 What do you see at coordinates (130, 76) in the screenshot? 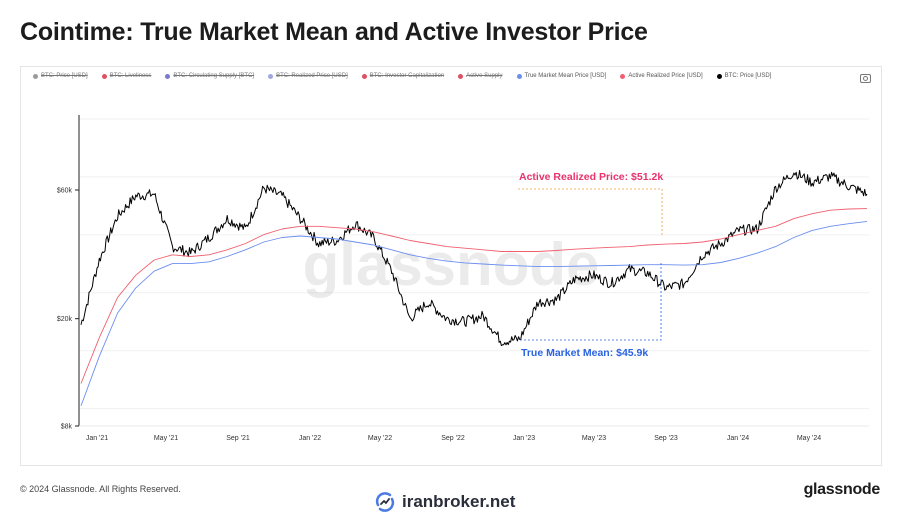
I see `legend-label: BTC: Liveliness` at bounding box center [130, 76].